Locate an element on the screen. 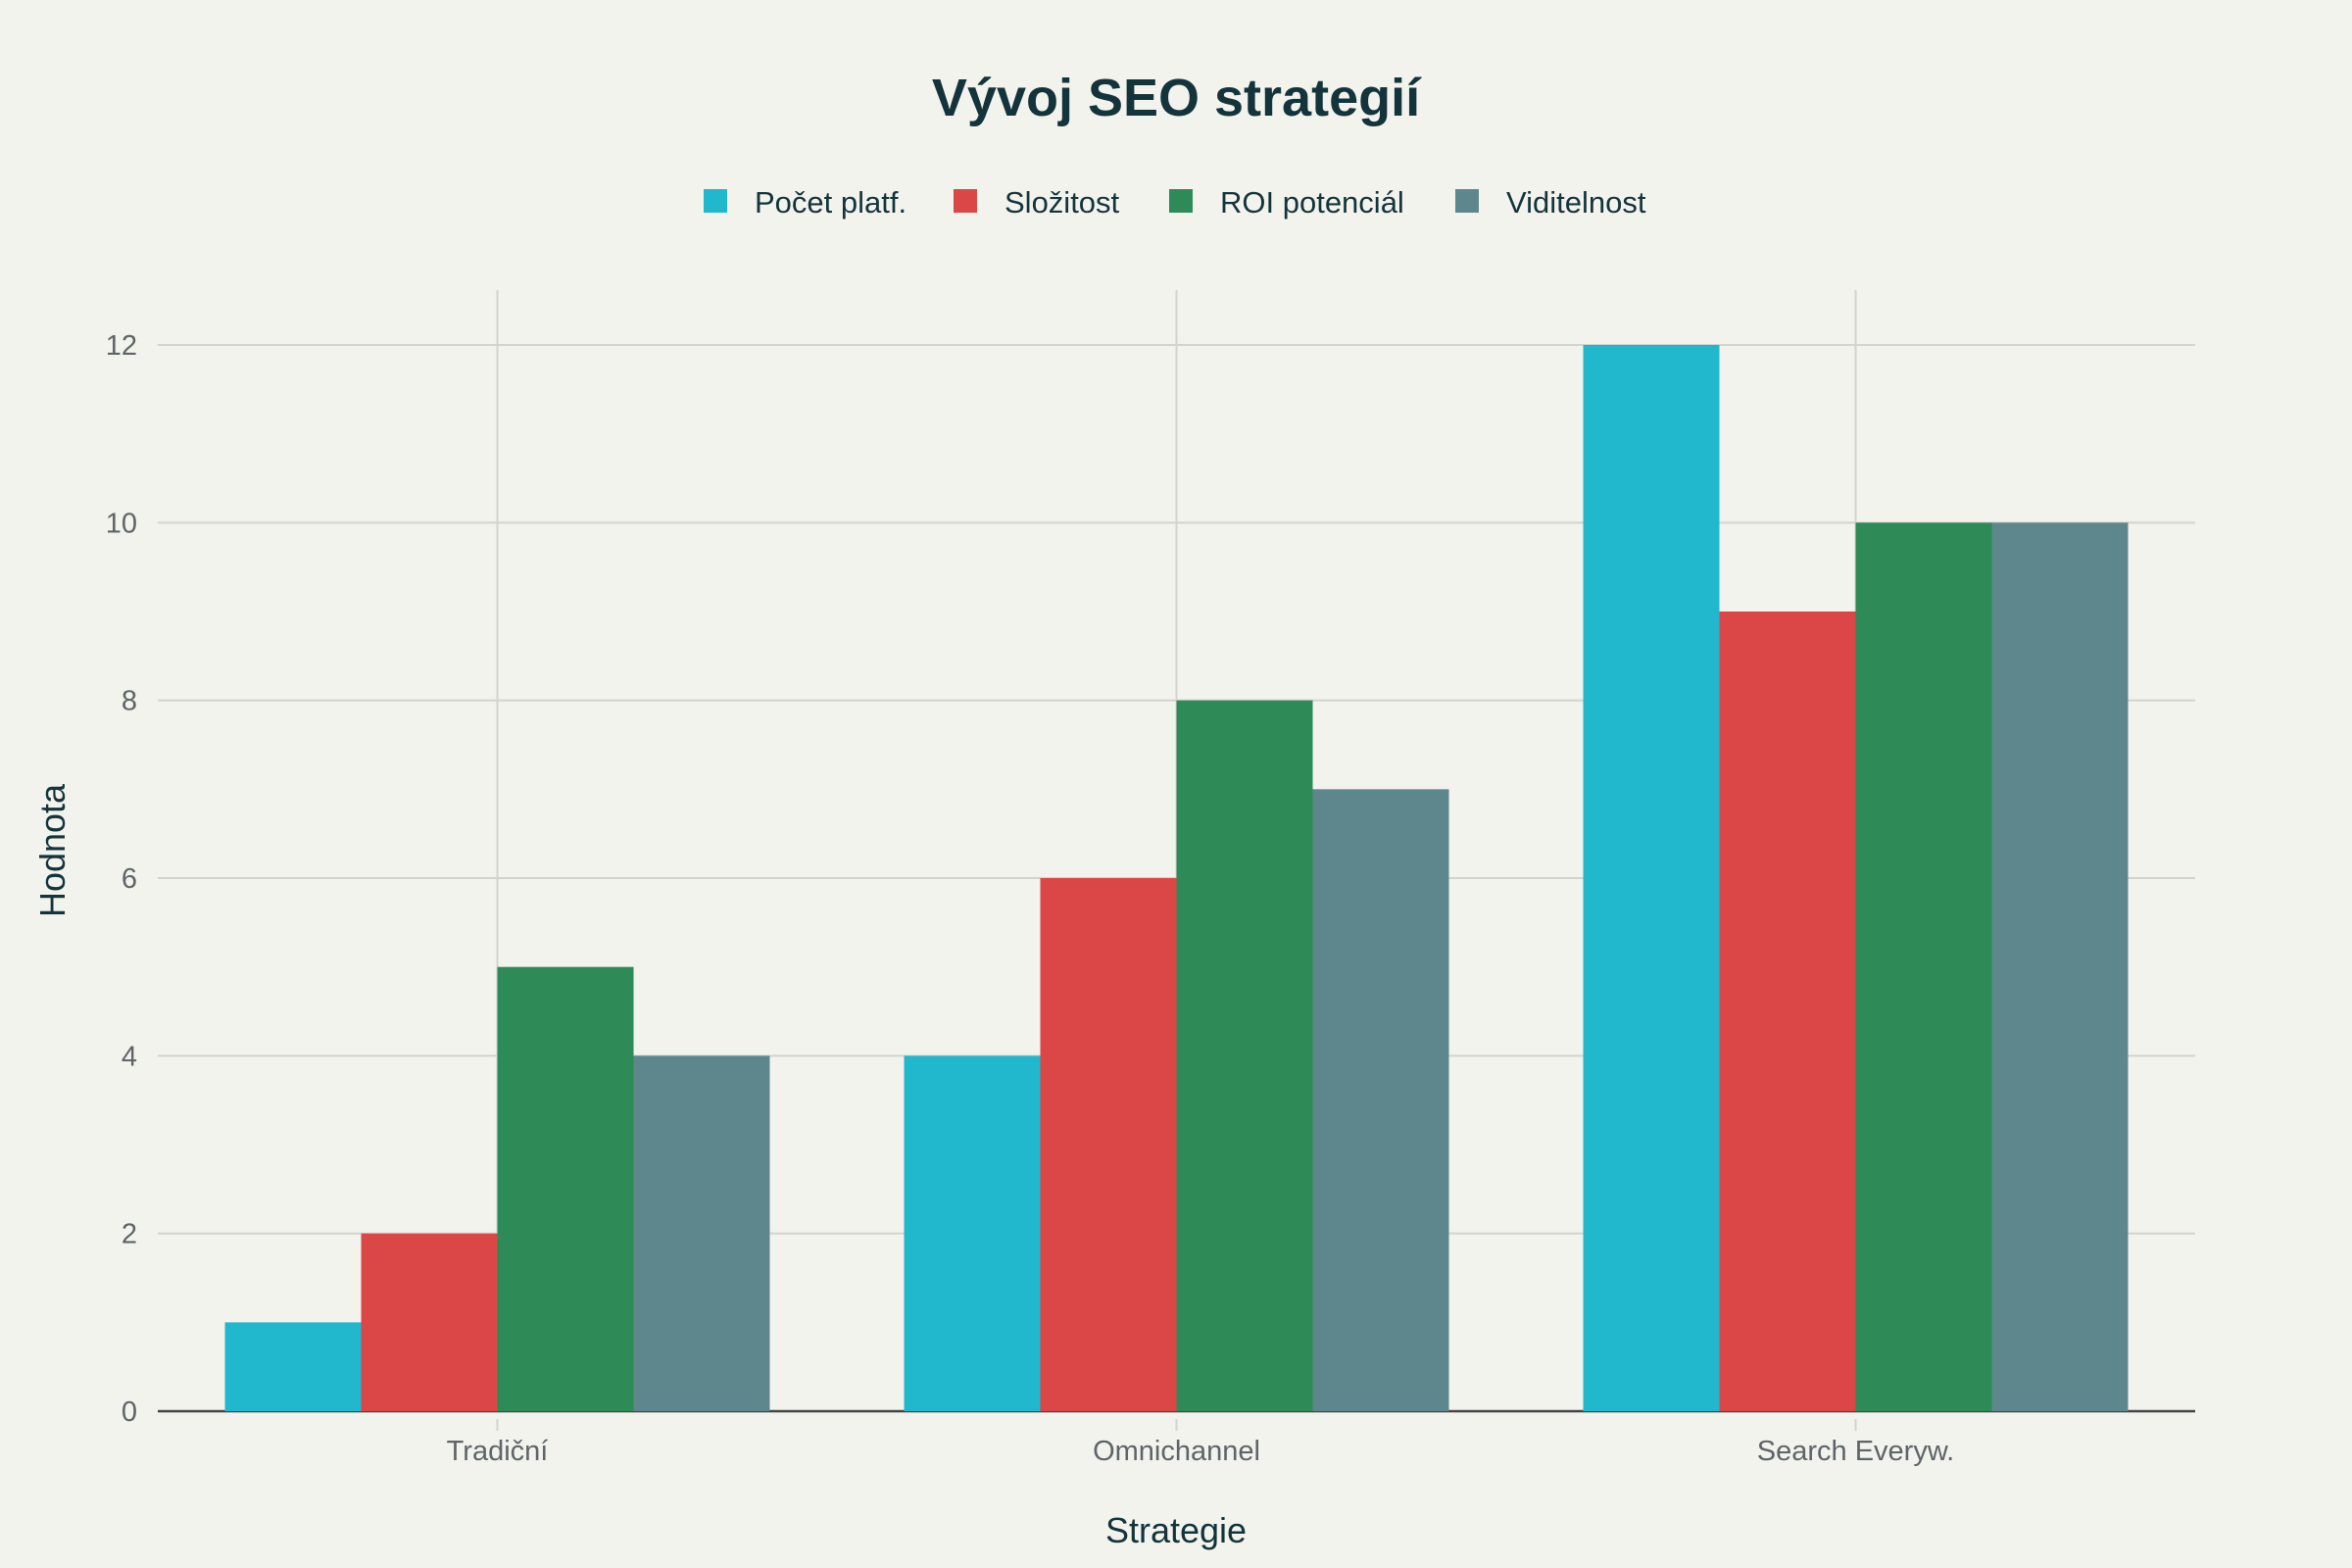 This screenshot has height=1568, width=2352. y-tick-label: 2 is located at coordinates (129, 1234).